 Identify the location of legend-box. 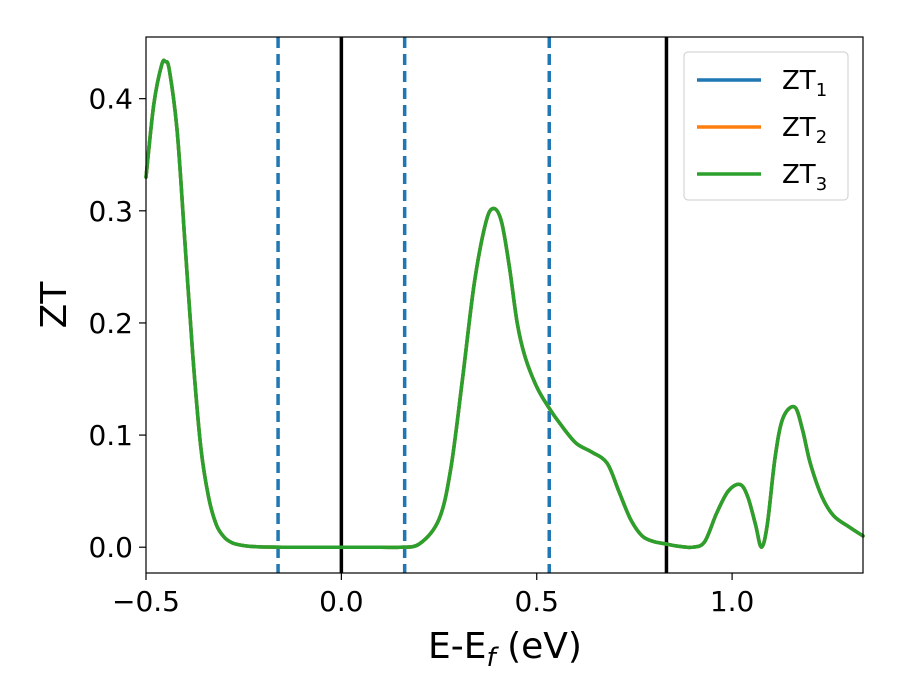
(766, 126).